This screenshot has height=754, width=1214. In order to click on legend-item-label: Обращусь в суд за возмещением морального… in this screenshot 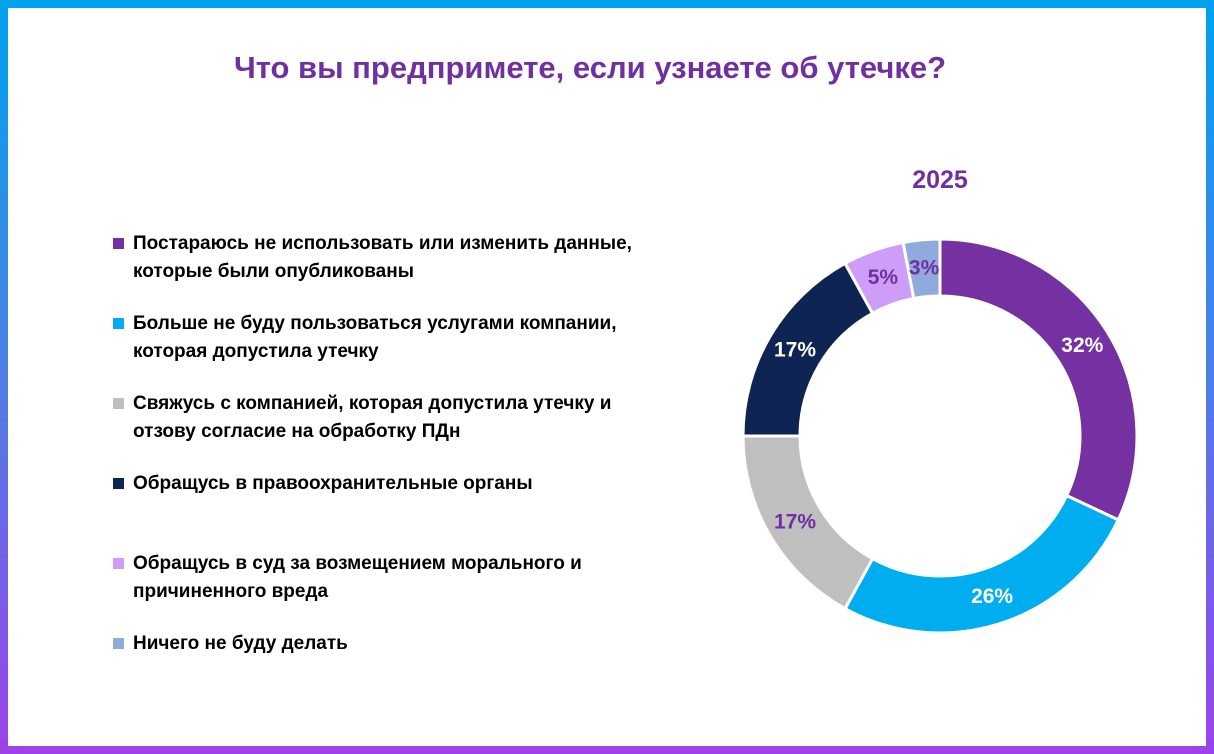, I will do `click(357, 577)`.